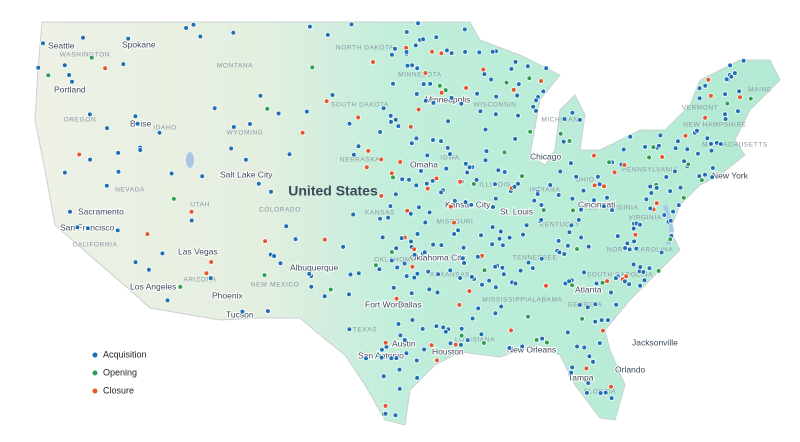 The width and height of the screenshot is (800, 442). What do you see at coordinates (198, 251) in the screenshot?
I see `city-label: Las Vegas` at bounding box center [198, 251].